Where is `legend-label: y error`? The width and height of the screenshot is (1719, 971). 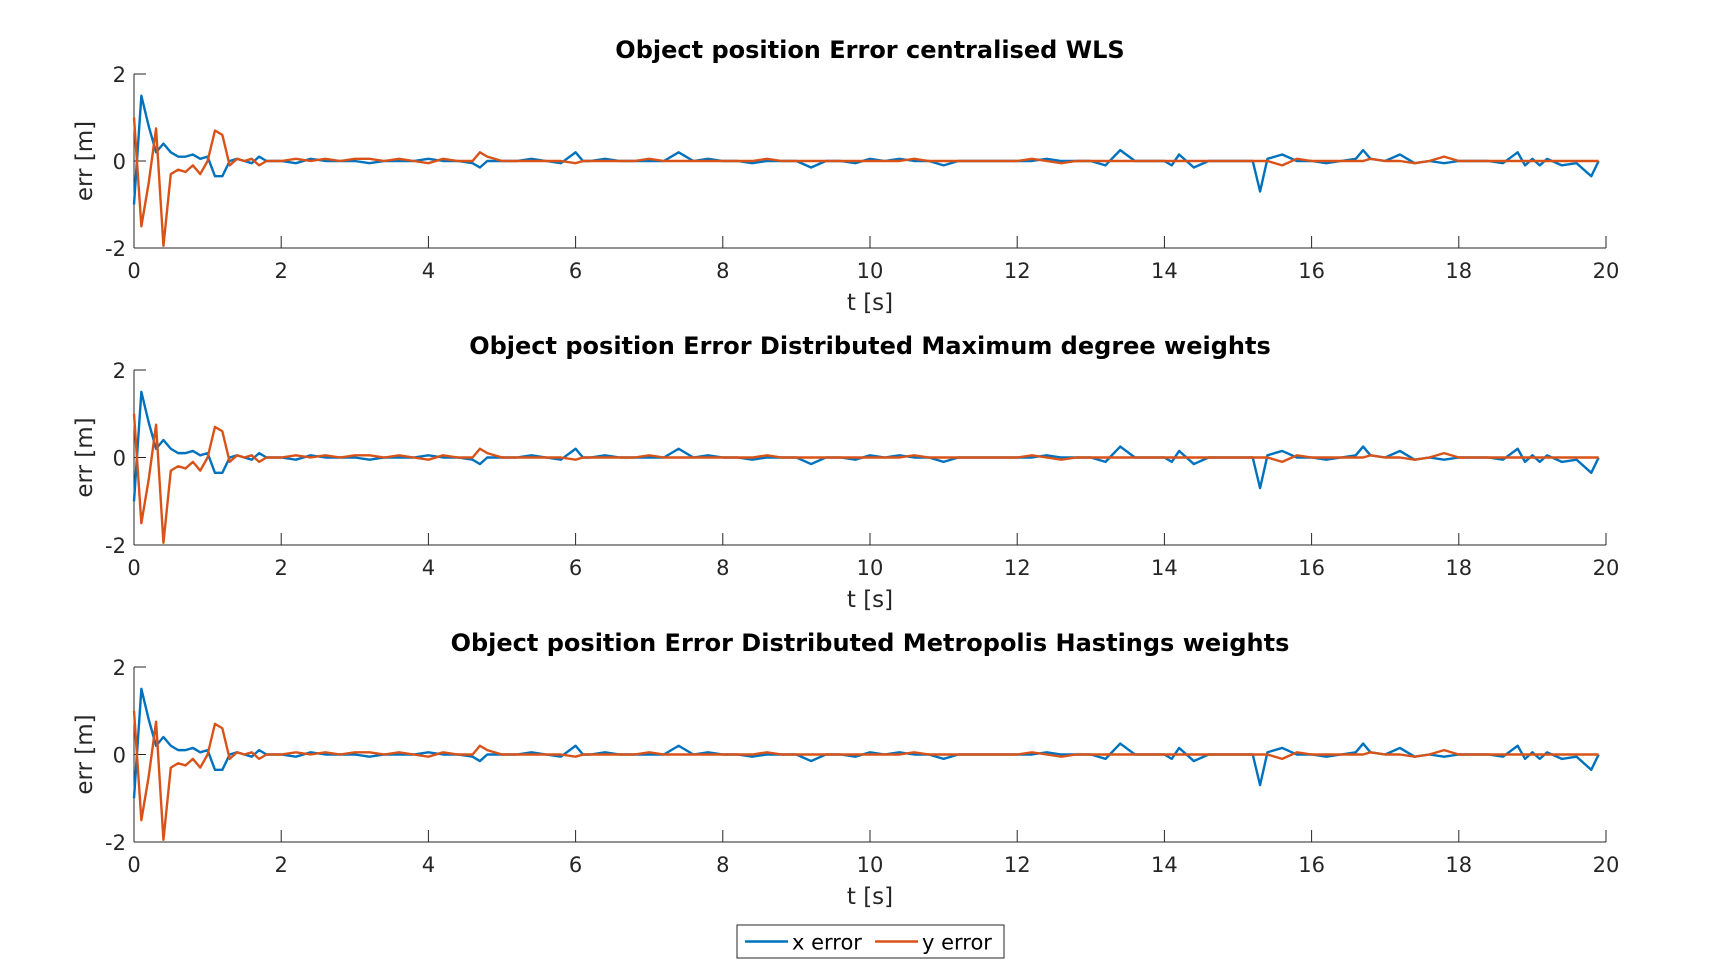 legend-label: y error is located at coordinates (957, 943).